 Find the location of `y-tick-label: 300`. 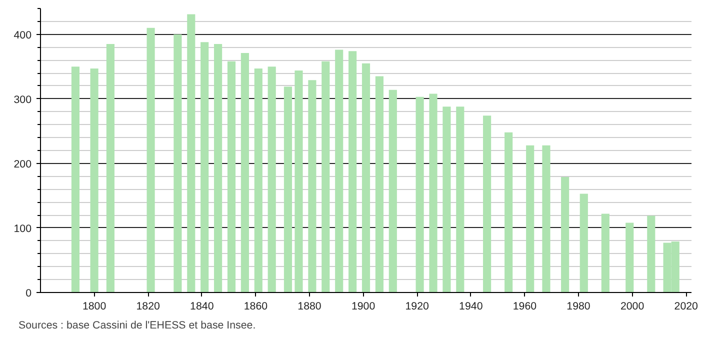

y-tick-label: 300 is located at coordinates (23, 100).